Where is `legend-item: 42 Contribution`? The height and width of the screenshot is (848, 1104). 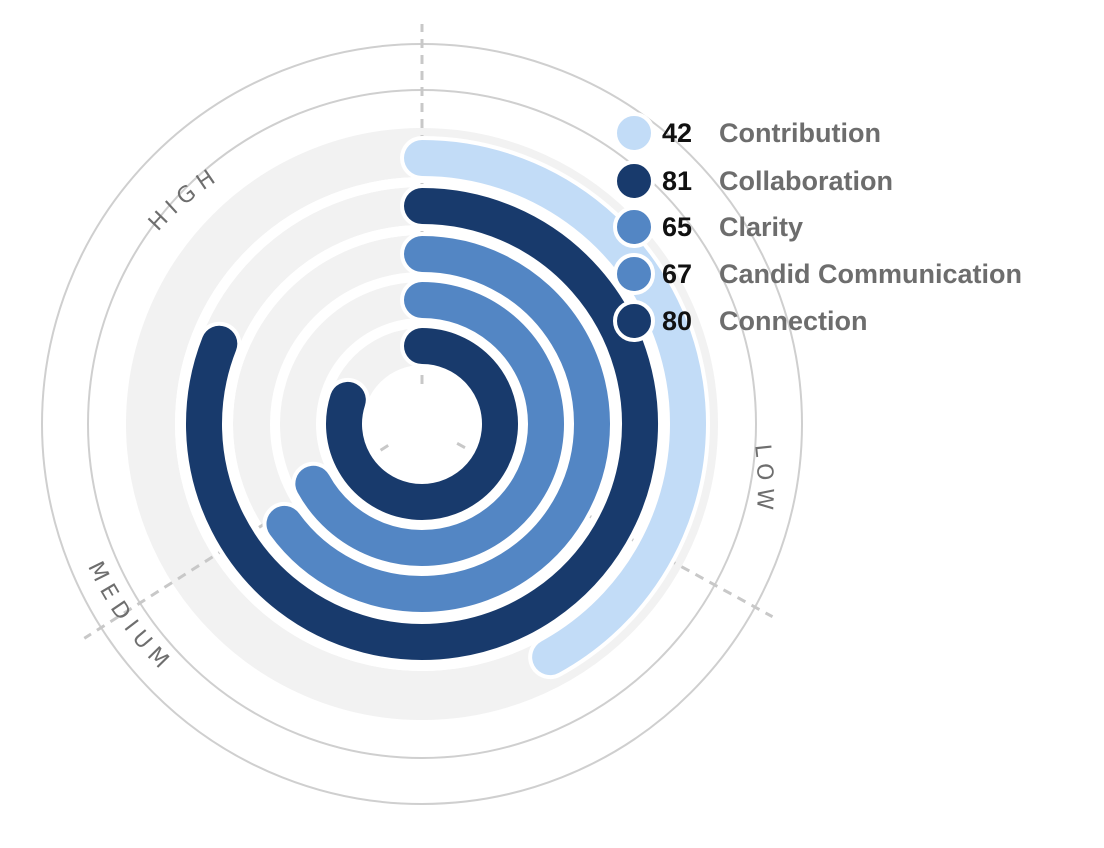
legend-item: 42 Contribution is located at coordinates (747, 133).